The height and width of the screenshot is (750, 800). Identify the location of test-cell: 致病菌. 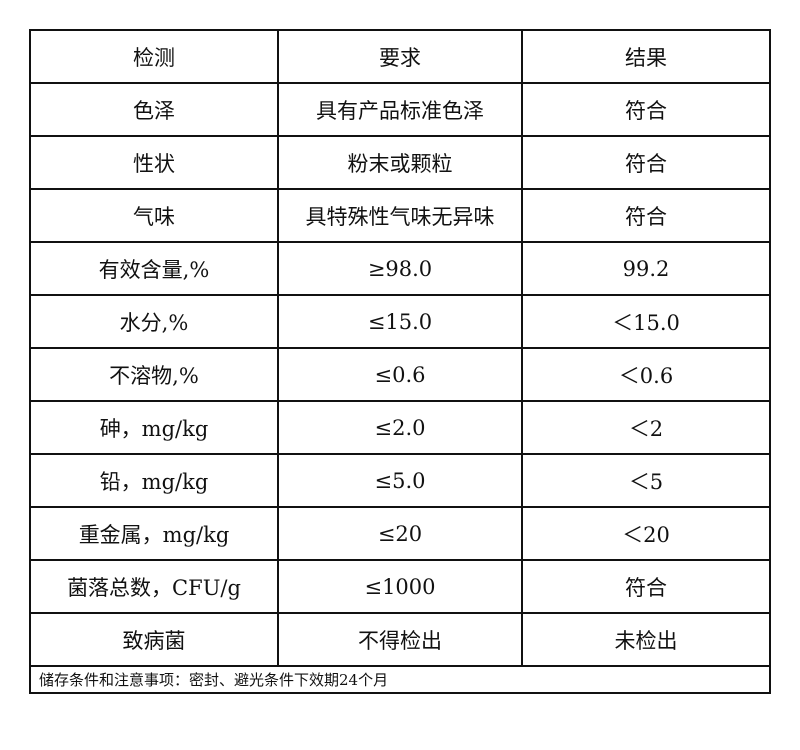
(154, 639).